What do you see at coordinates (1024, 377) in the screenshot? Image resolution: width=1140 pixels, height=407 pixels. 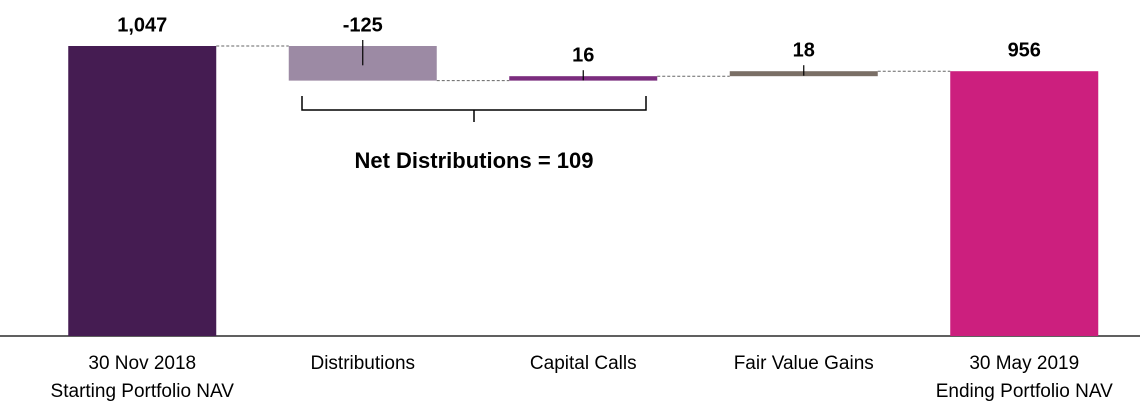 I see `x-tick-label: 30 May 2019 Ending Portfolio NAV` at bounding box center [1024, 377].